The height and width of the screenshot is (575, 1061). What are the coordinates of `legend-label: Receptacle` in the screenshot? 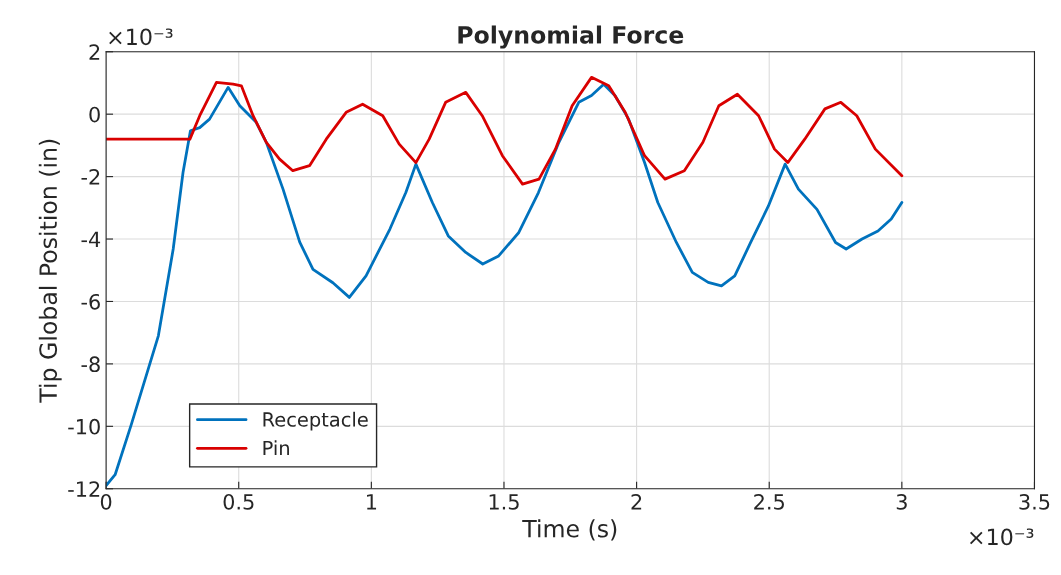 It's located at (315, 421).